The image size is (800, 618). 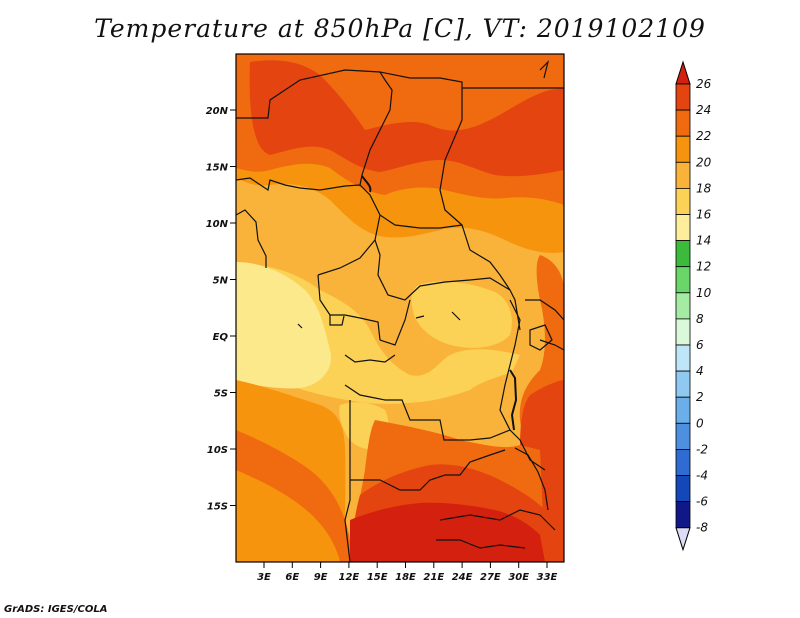 I want to click on colorbar-bottom-arrow, so click(x=683, y=539).